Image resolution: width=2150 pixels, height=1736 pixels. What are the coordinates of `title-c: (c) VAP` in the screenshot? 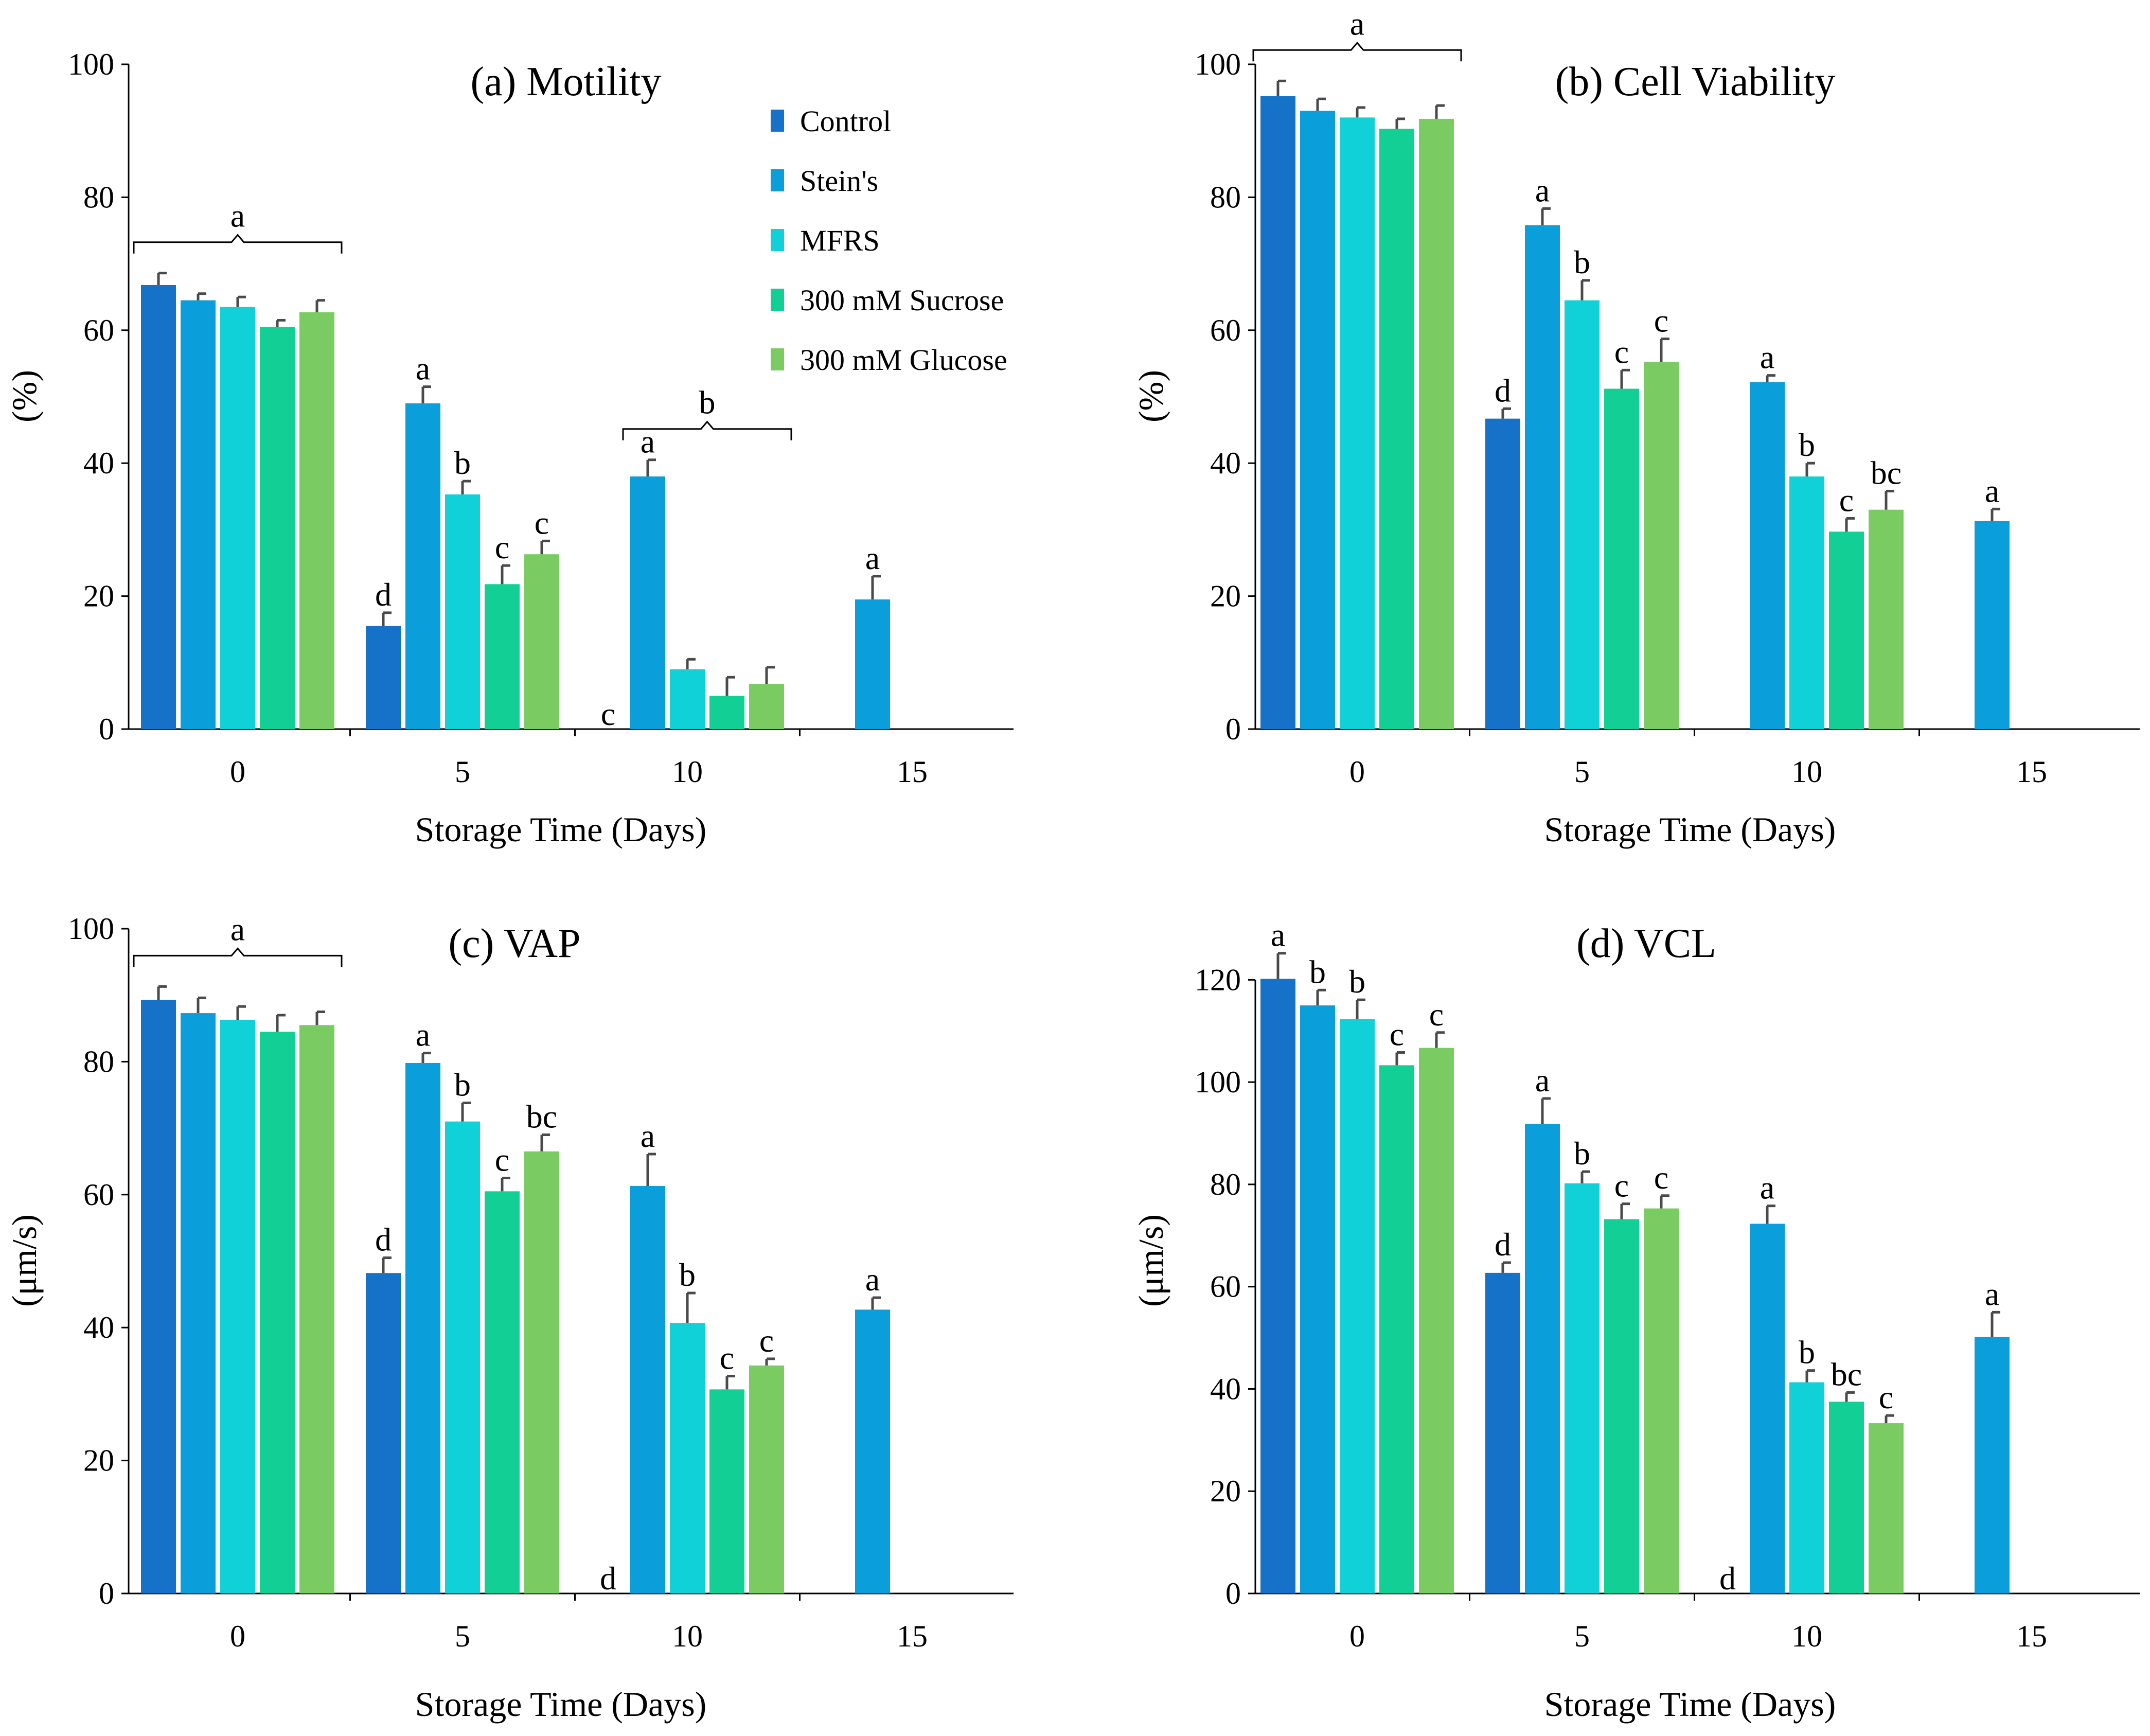 It's located at (514, 943).